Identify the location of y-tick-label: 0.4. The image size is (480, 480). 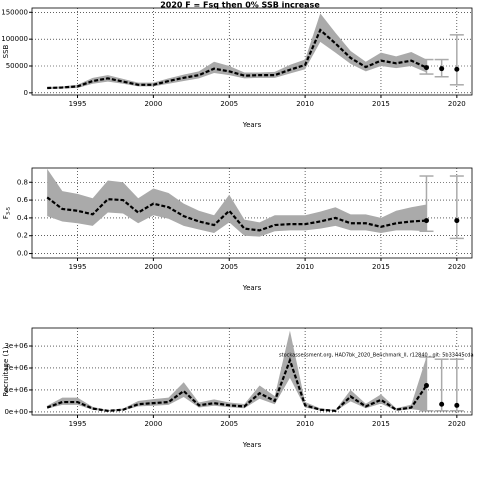
(23, 218).